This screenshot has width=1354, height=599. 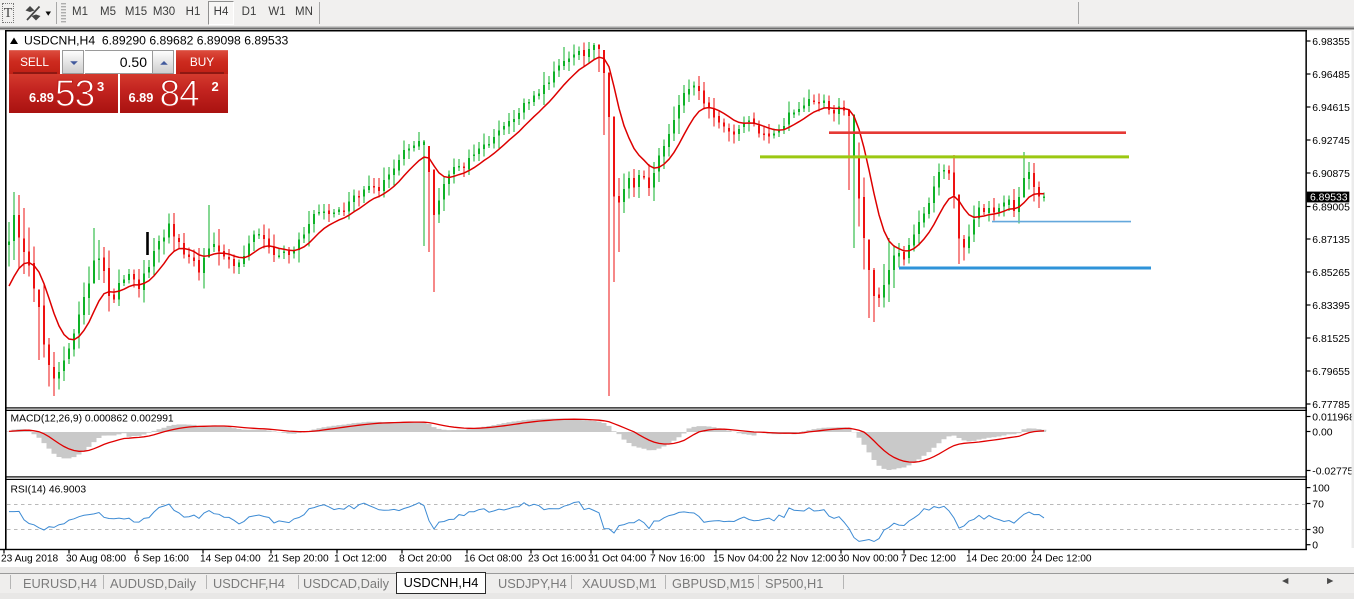 I want to click on svg-text: 24 Dec 12:00, so click(x=1061, y=559).